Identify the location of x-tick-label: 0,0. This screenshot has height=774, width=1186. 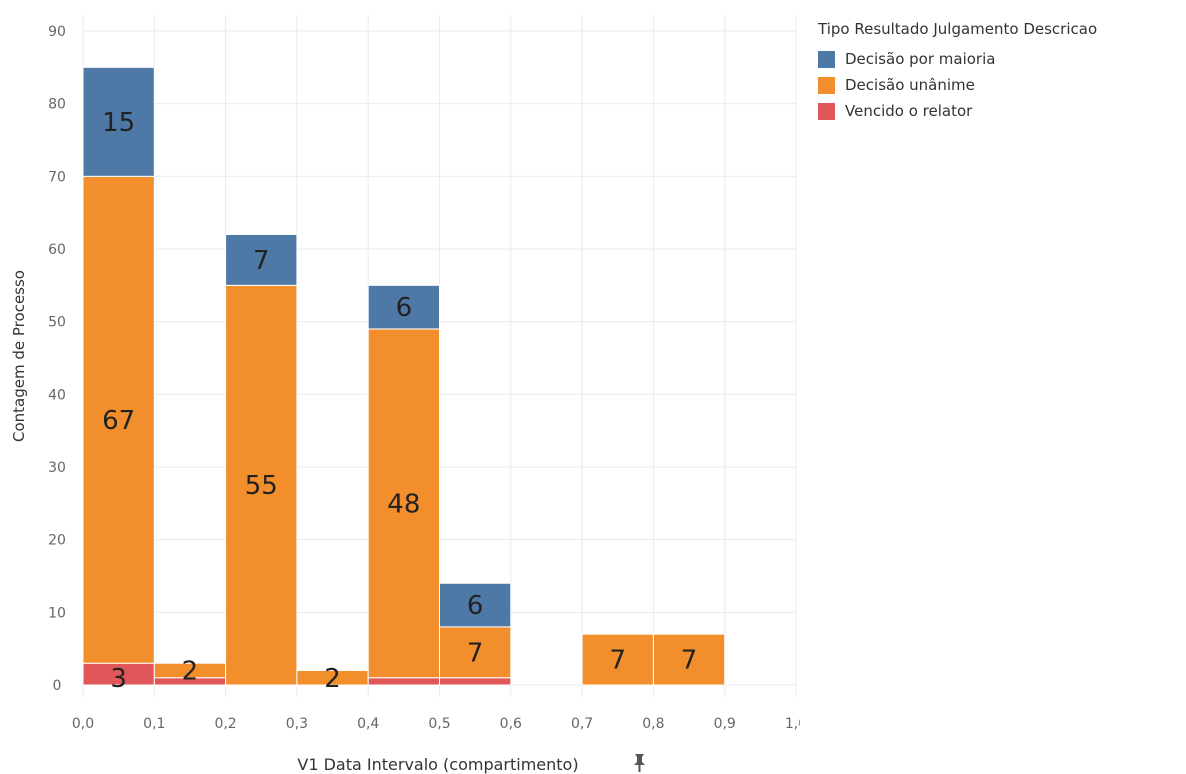
(83, 724).